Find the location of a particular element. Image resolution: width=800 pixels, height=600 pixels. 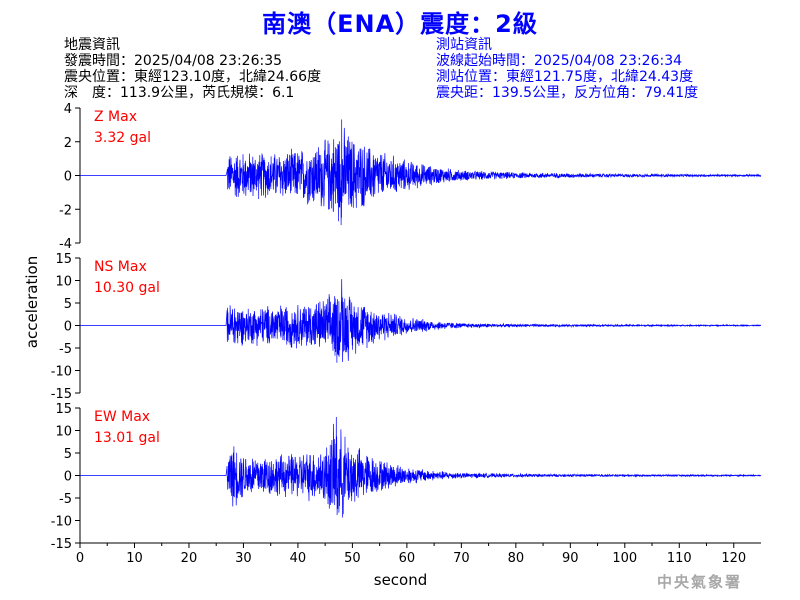

wave-start-time: 波線起始時間：2025/04/08 23:26:34 is located at coordinates (559, 61).